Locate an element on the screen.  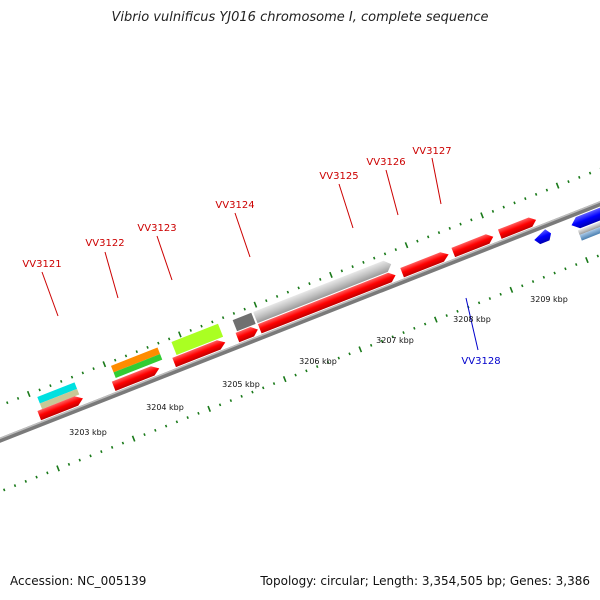
callout-line-vv3127 is located at coordinates (436, 181).